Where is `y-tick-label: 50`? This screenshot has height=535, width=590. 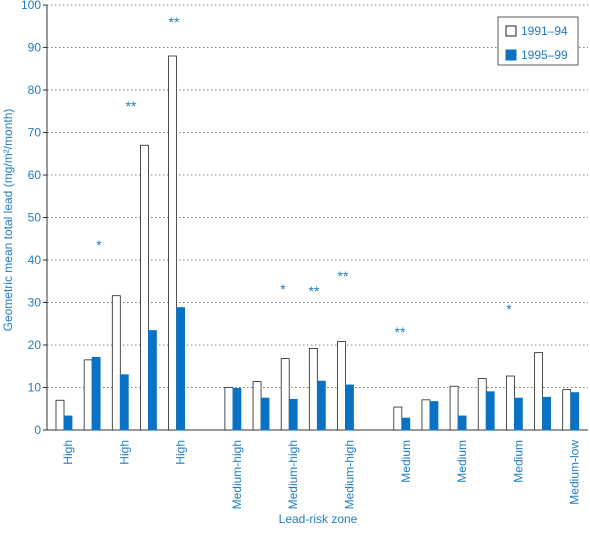 y-tick-label: 50 is located at coordinates (35, 218).